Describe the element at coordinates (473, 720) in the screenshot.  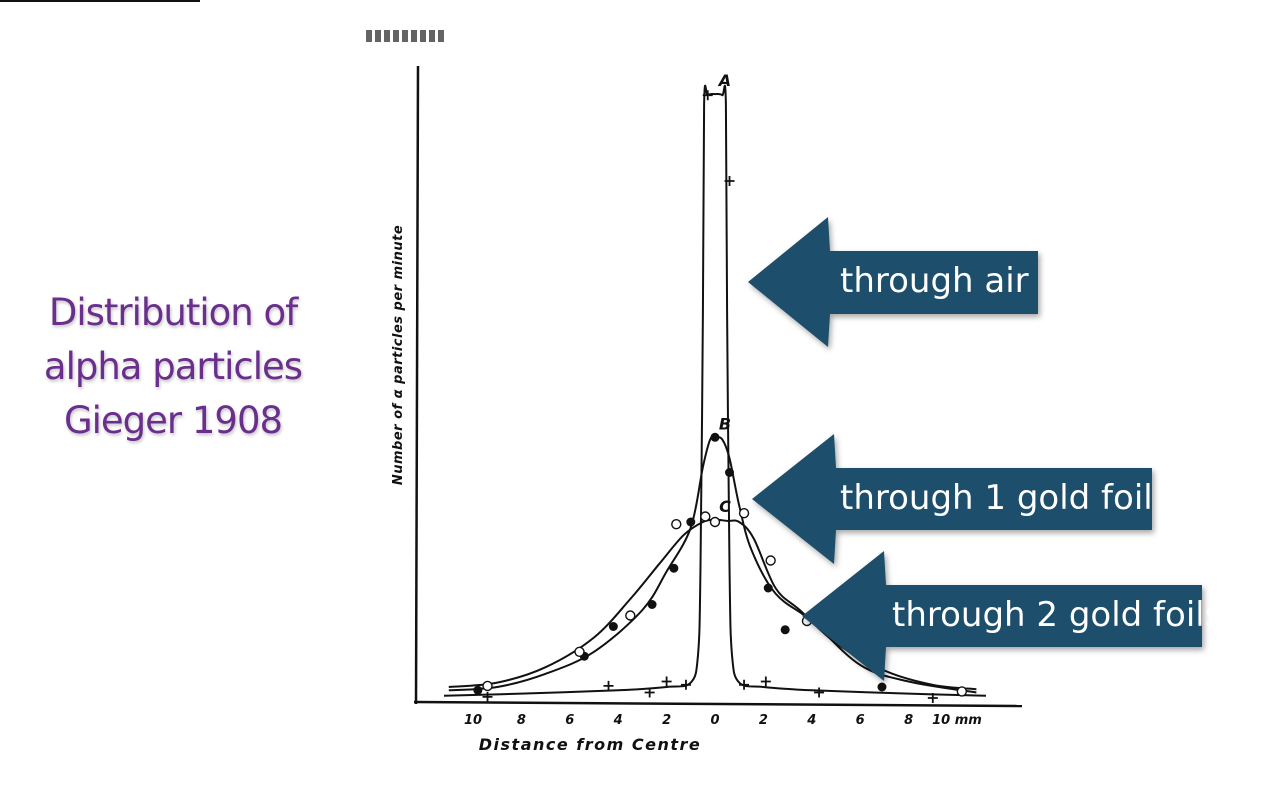
I see `x-tick-label: 10` at that location.